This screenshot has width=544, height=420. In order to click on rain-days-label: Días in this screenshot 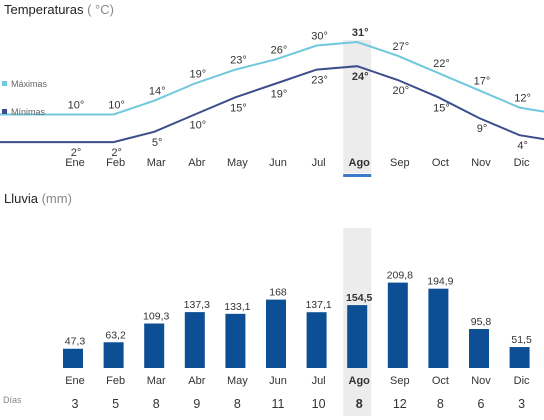, I will do `click(12, 400)`.